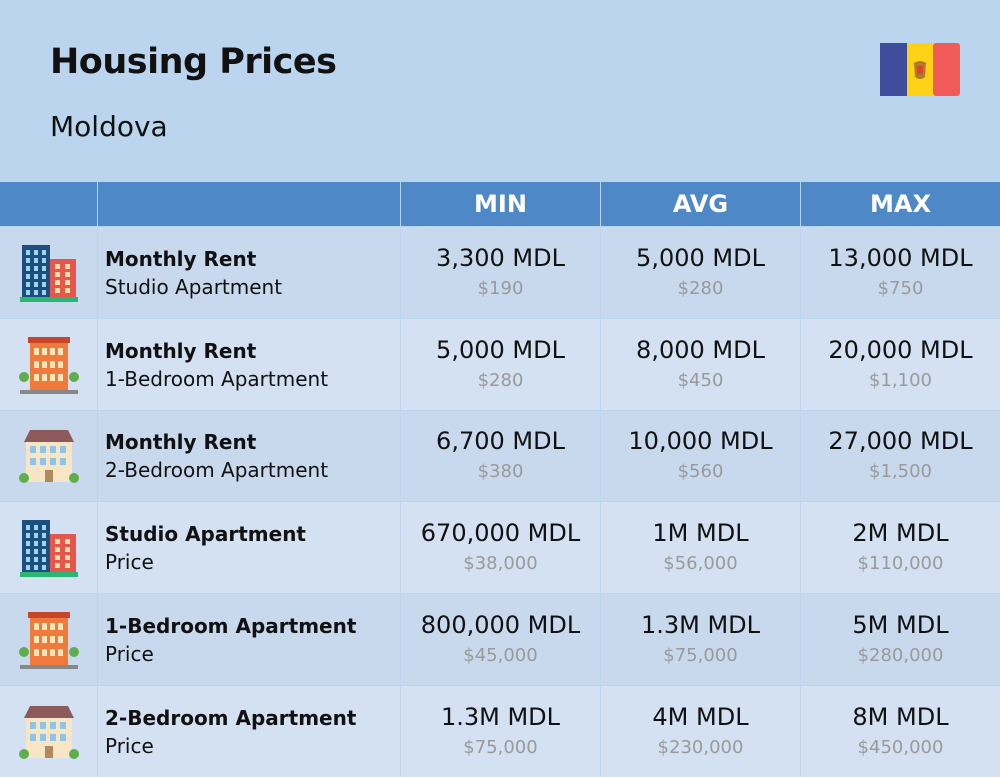 The width and height of the screenshot is (1000, 777). What do you see at coordinates (500, 471) in the screenshot?
I see `usd-price: $380` at bounding box center [500, 471].